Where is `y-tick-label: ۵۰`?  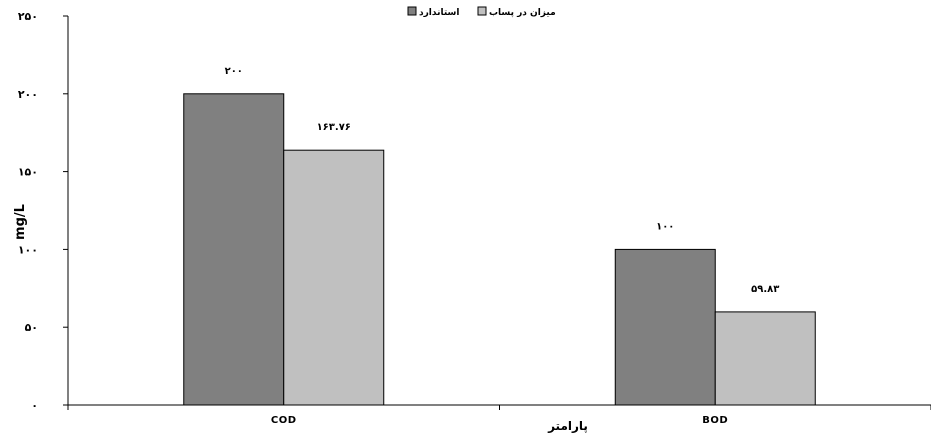
y-tick-label: ۵۰ is located at coordinates (31, 327).